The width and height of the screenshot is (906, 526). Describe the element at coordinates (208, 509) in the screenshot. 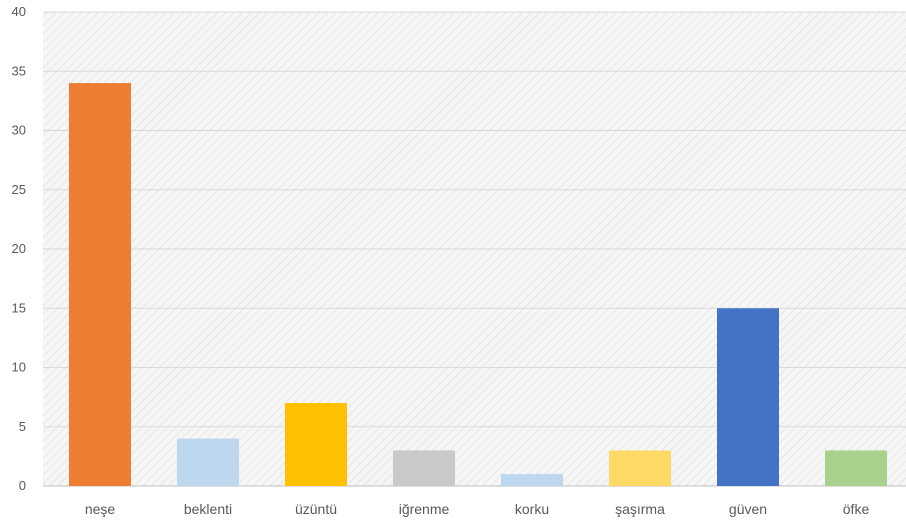

I see `x-category-label-1: beklenti` at that location.